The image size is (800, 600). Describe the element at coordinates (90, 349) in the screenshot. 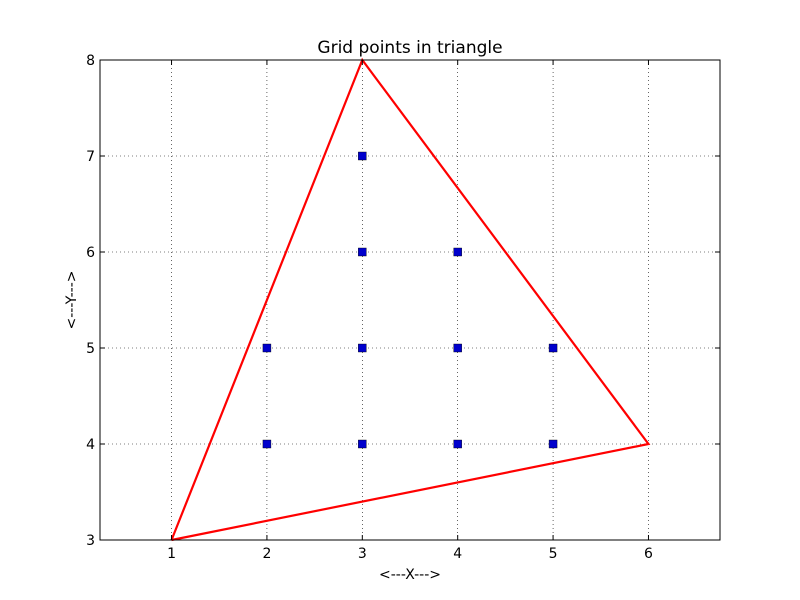

I see `y-tick-label: 5` at that location.